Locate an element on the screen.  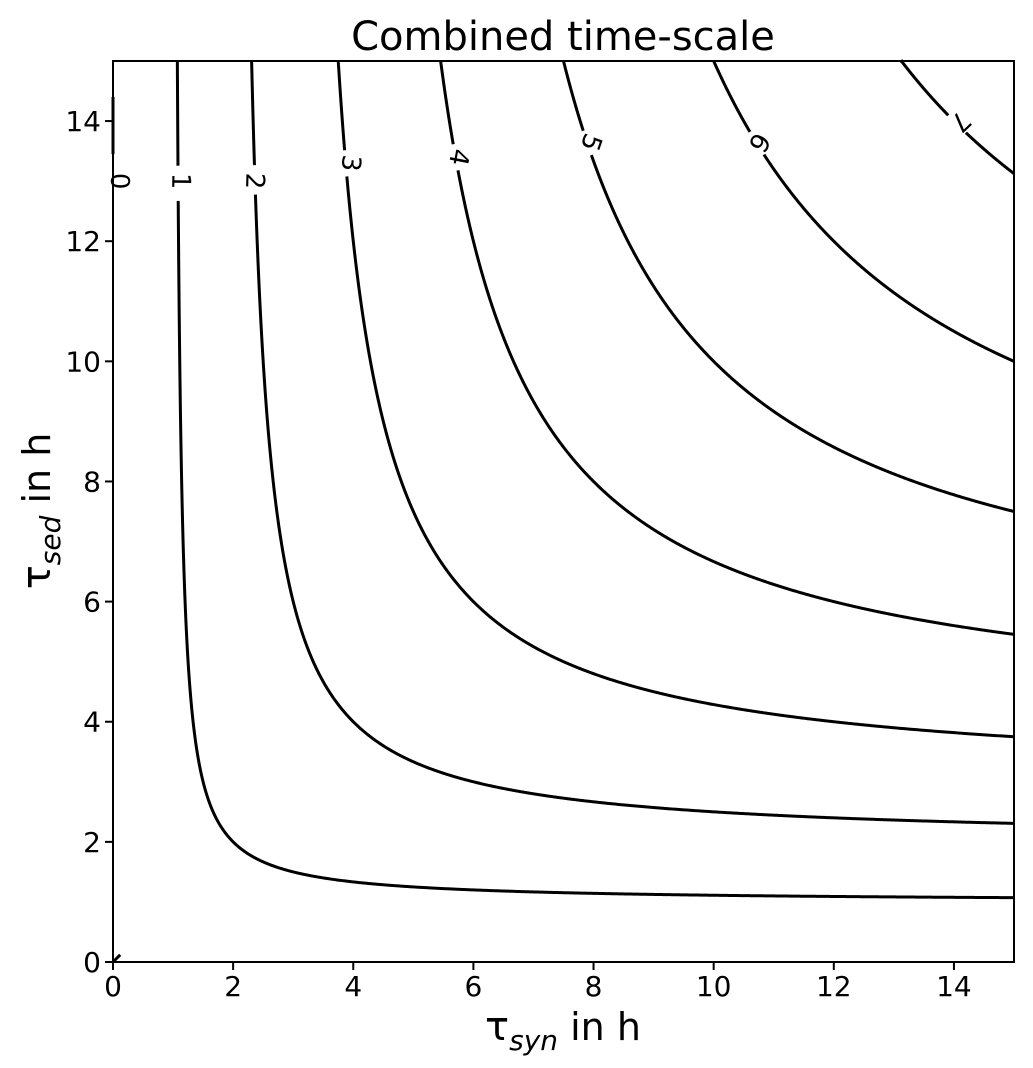
contour-label-2: 2 is located at coordinates (254, 180).